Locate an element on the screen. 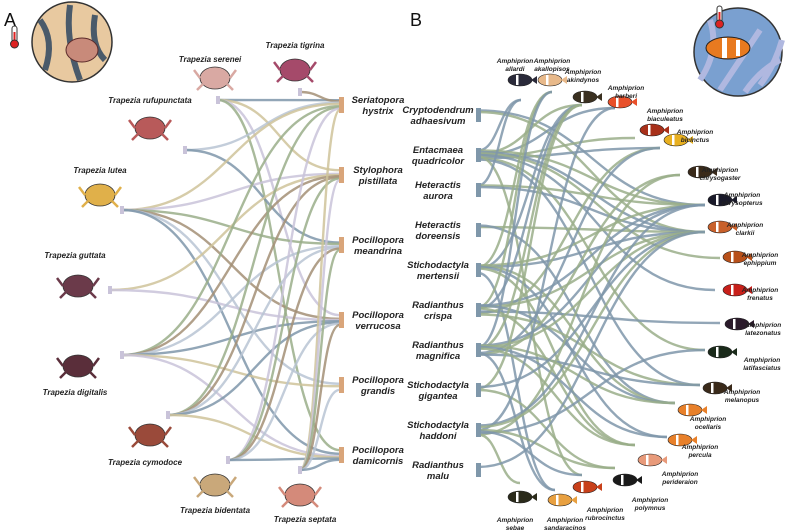 This screenshot has width=800, height=531. anemone-label: quadricolor is located at coordinates (439, 161).